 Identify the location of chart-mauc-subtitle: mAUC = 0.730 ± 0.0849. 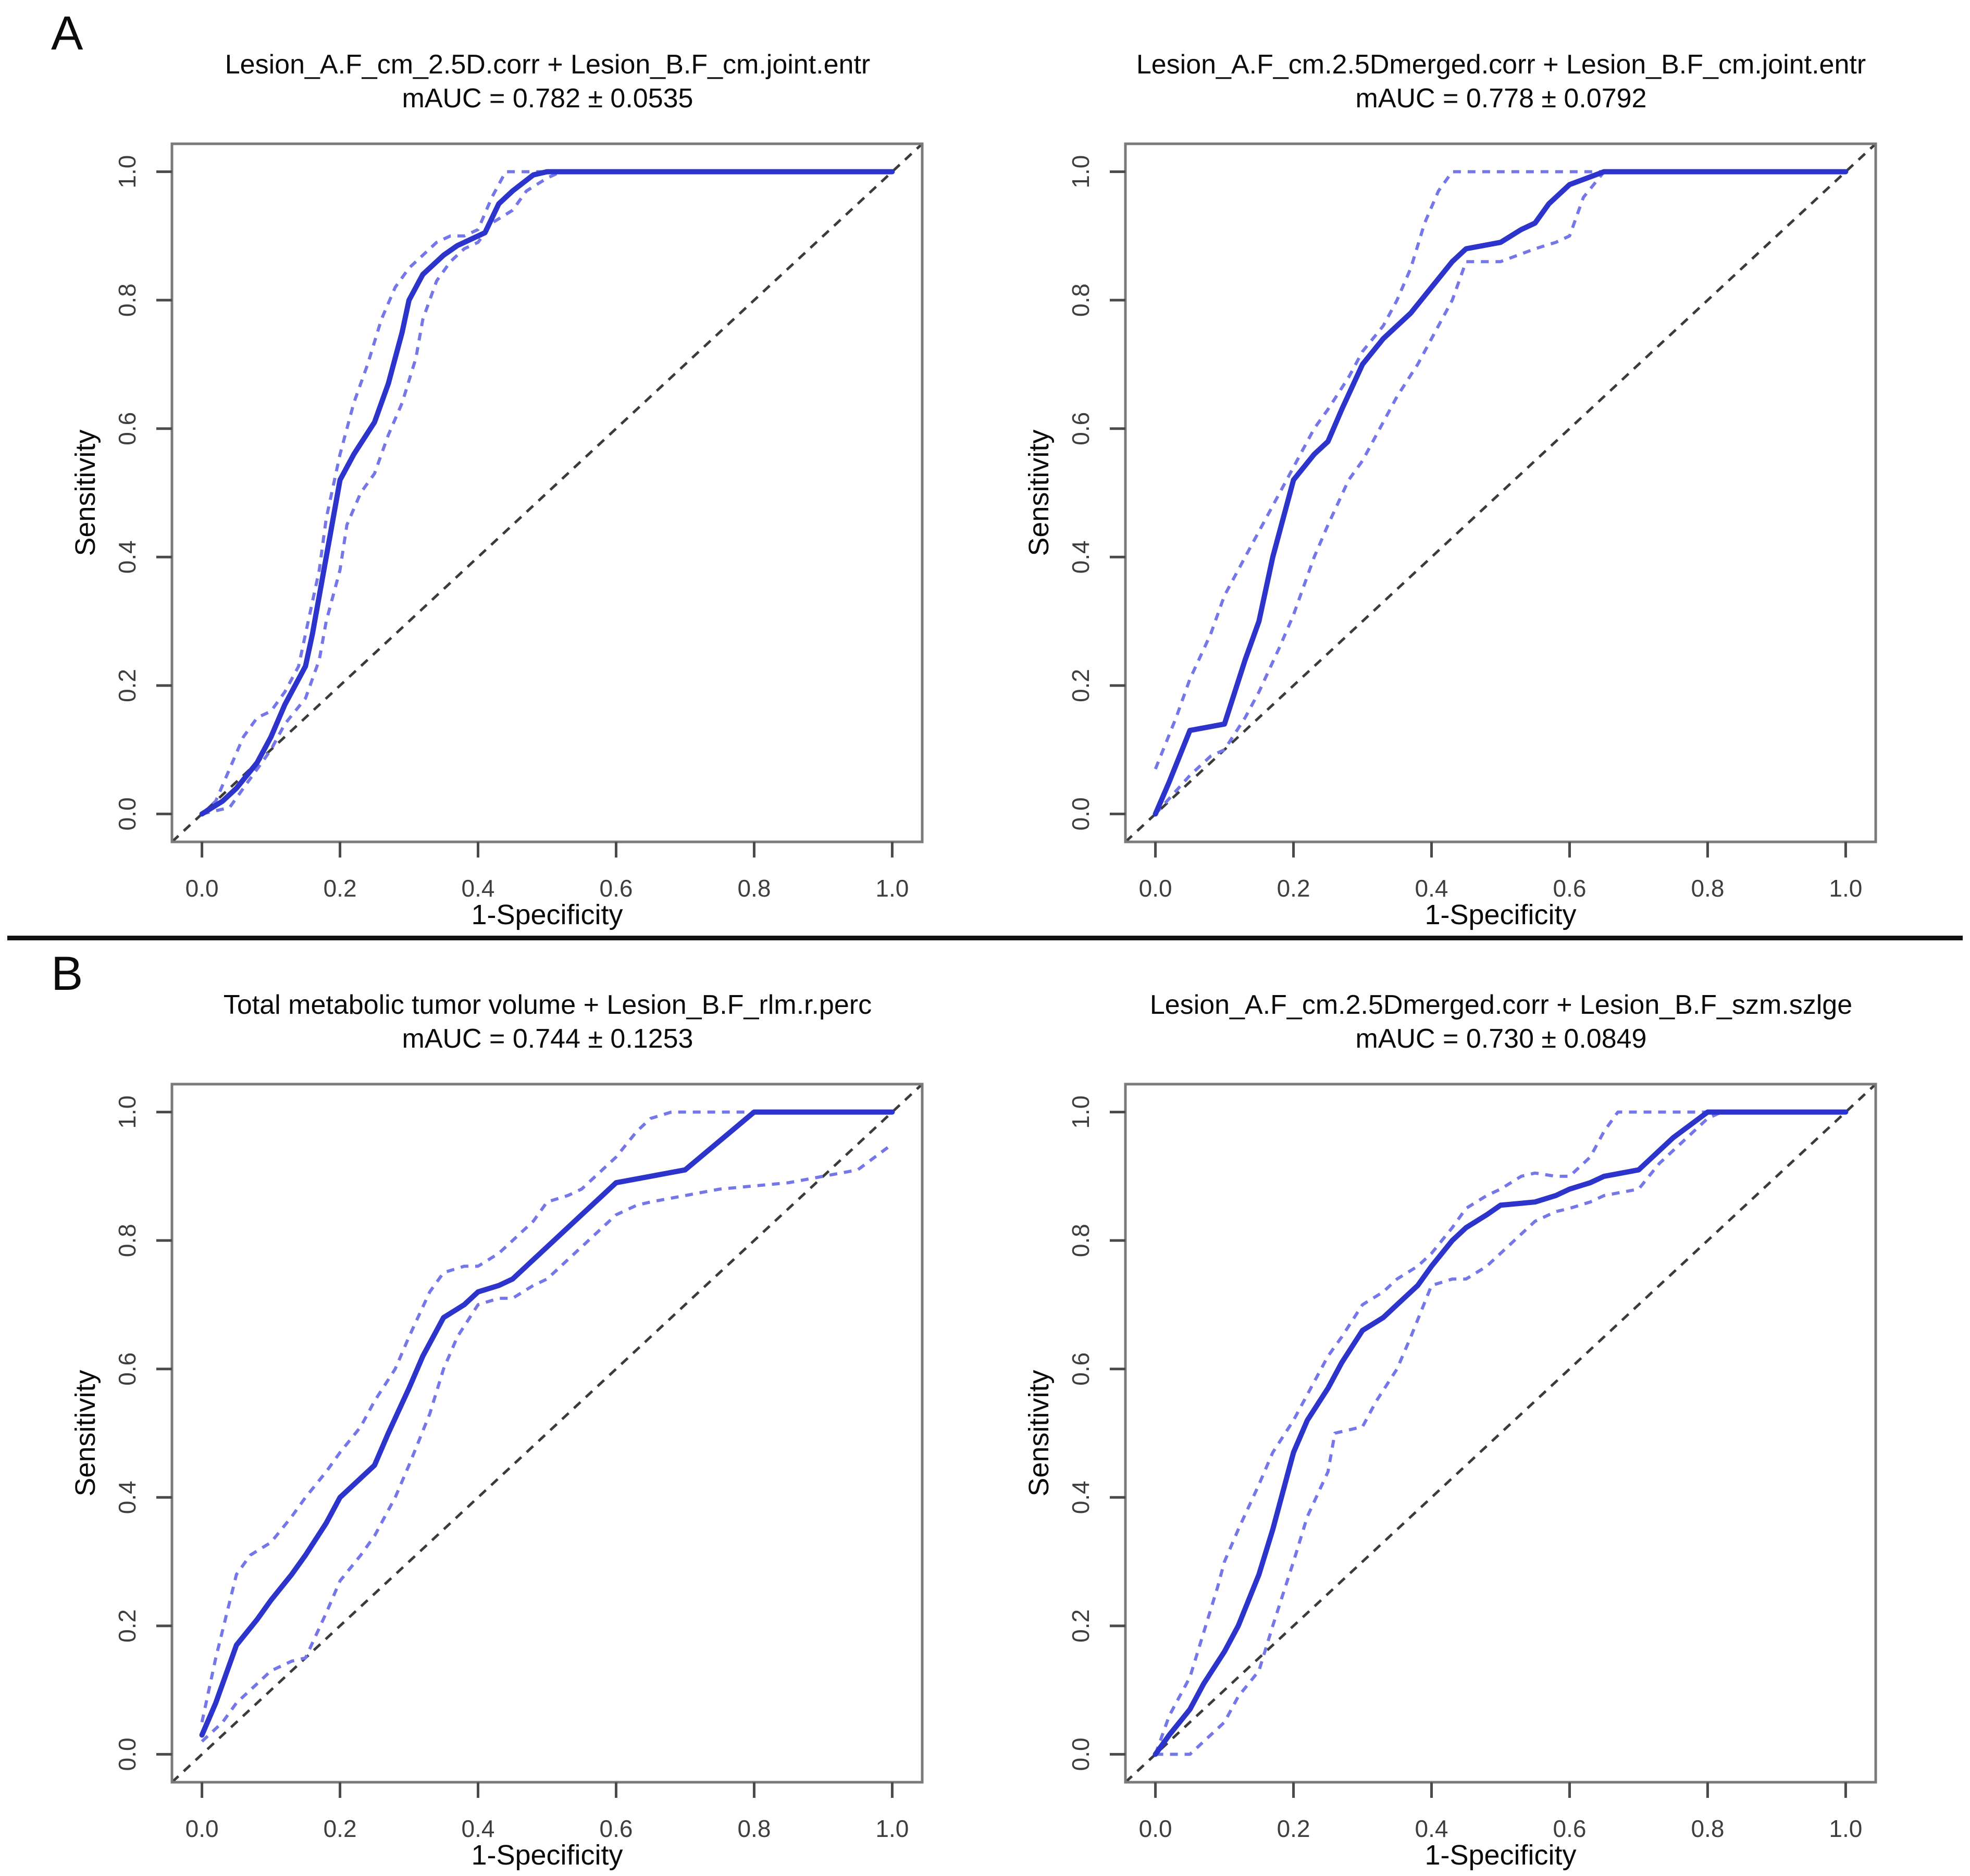
(1501, 1039).